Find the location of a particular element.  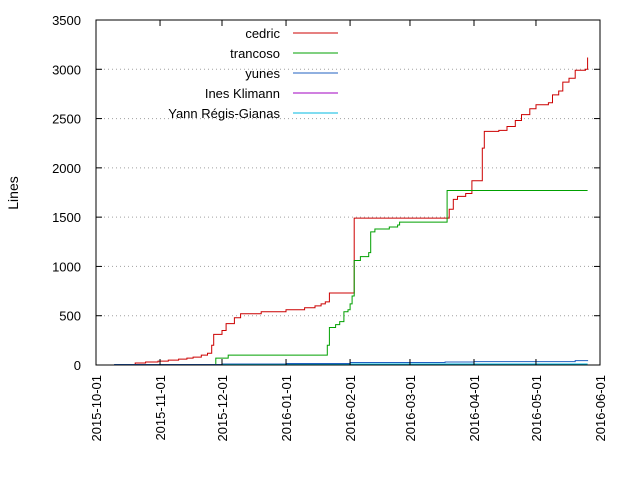

x-tick-label: 2016-03-01 is located at coordinates (410, 408).